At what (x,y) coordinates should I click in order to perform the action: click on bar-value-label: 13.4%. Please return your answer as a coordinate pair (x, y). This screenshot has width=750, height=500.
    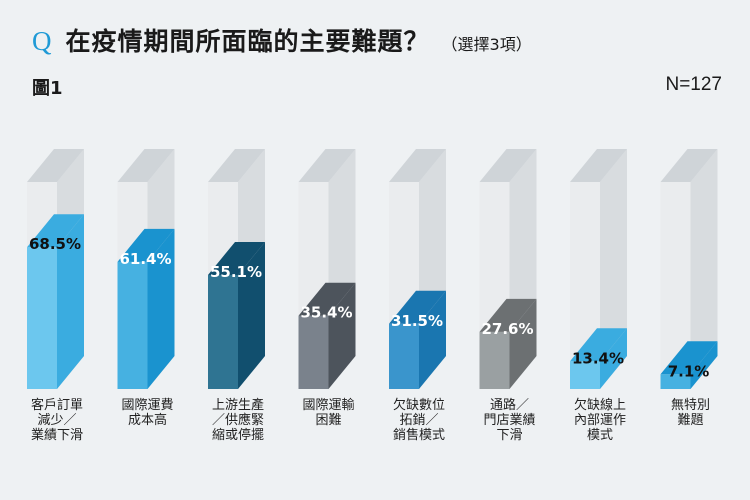
    Looking at the image, I should click on (598, 358).